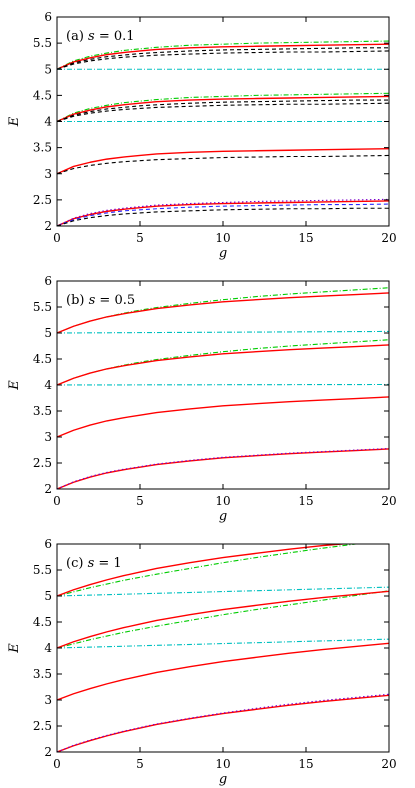 The width and height of the screenshot is (415, 788). I want to click on annotation-prefix: (b), so click(77, 300).